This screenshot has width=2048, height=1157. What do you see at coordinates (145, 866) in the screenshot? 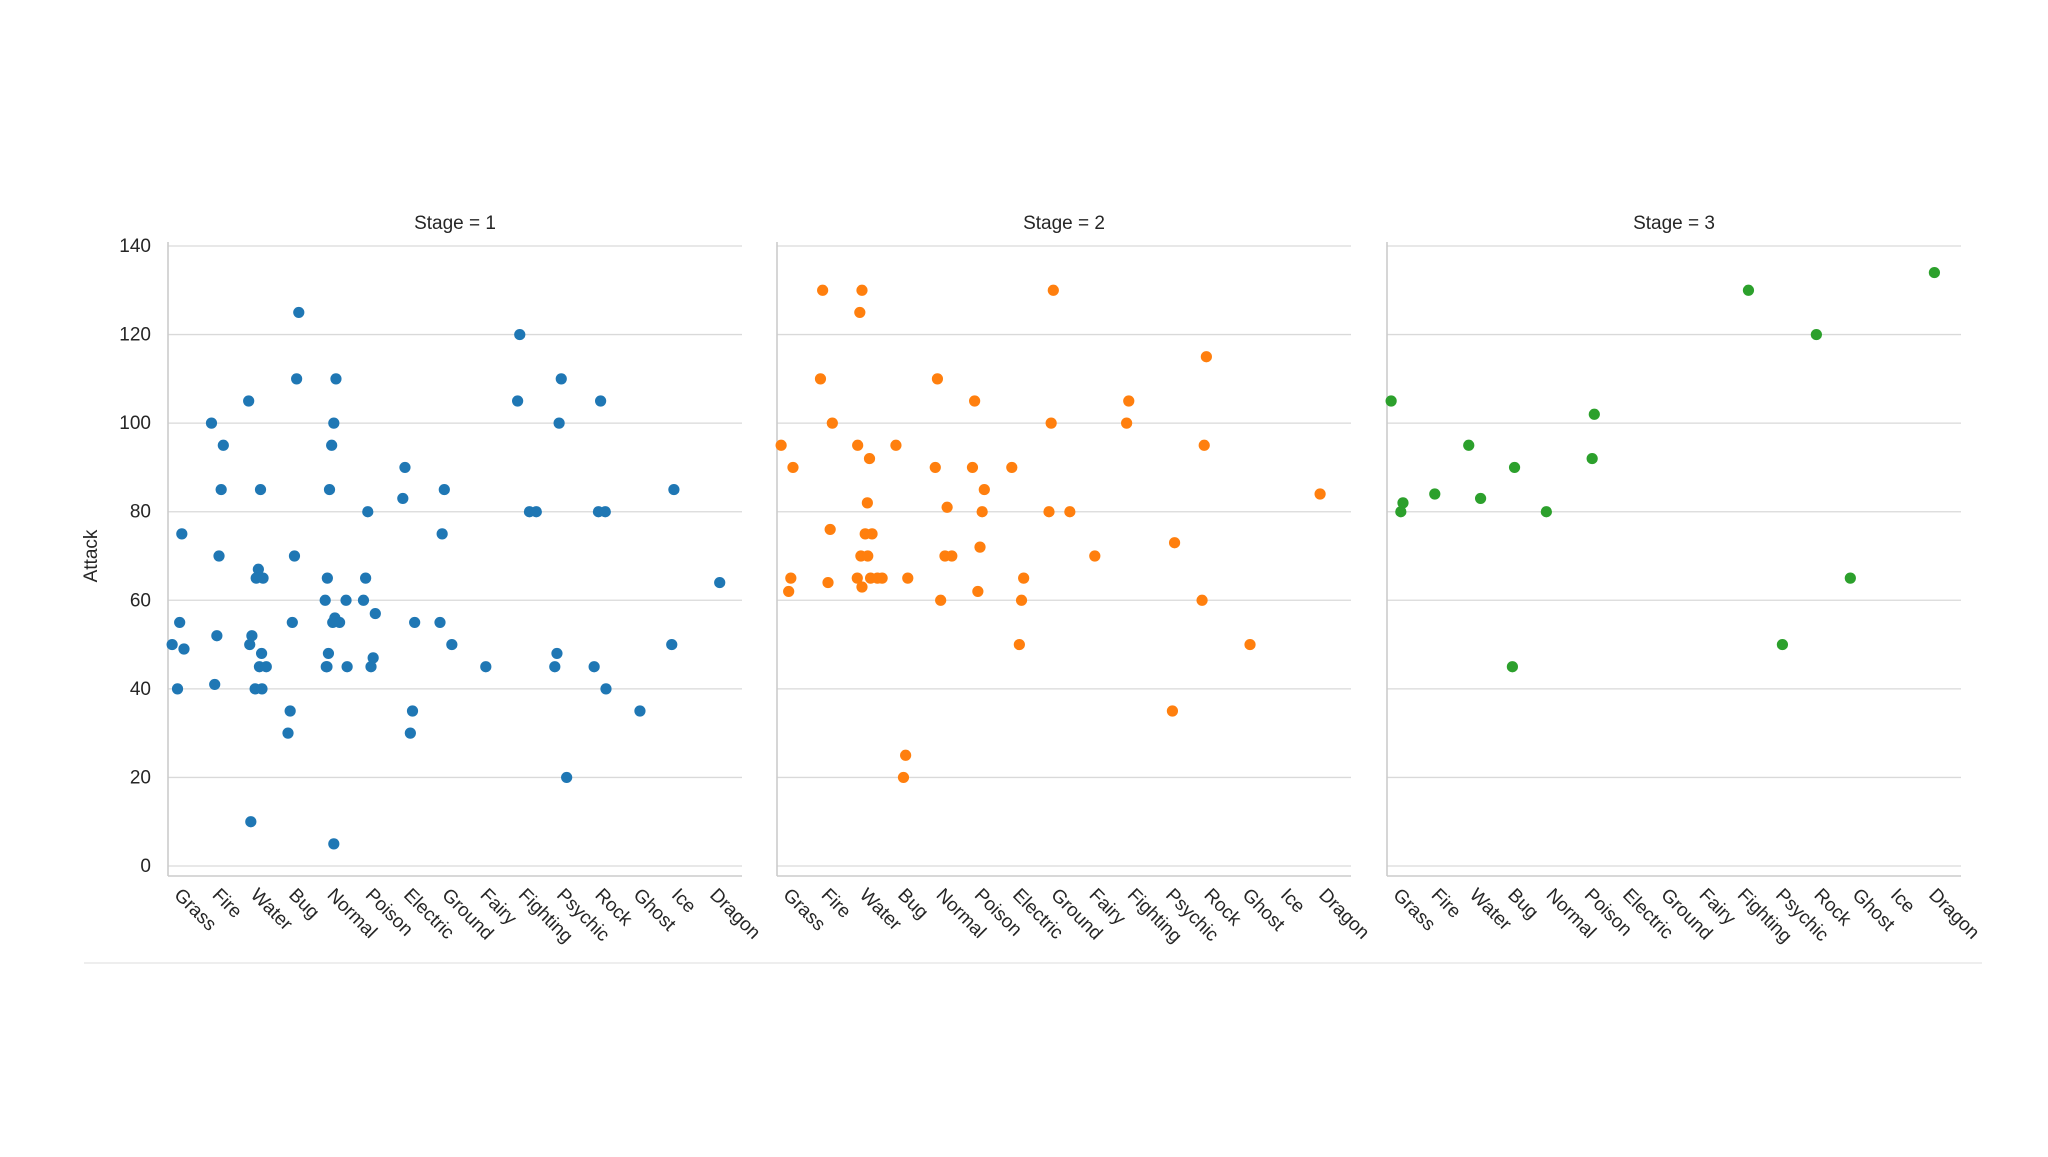
I see `y-tick-label: 0` at bounding box center [145, 866].